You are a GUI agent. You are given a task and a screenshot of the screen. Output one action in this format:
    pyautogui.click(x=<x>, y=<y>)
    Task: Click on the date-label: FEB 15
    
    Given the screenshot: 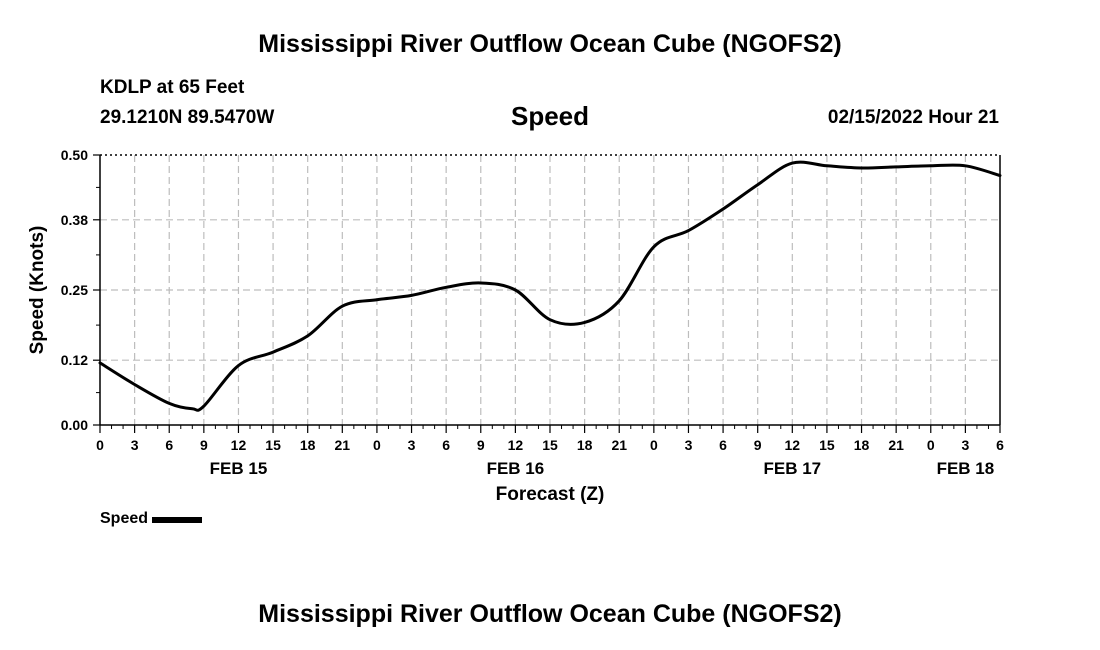 What is the action you would take?
    pyautogui.click(x=239, y=468)
    